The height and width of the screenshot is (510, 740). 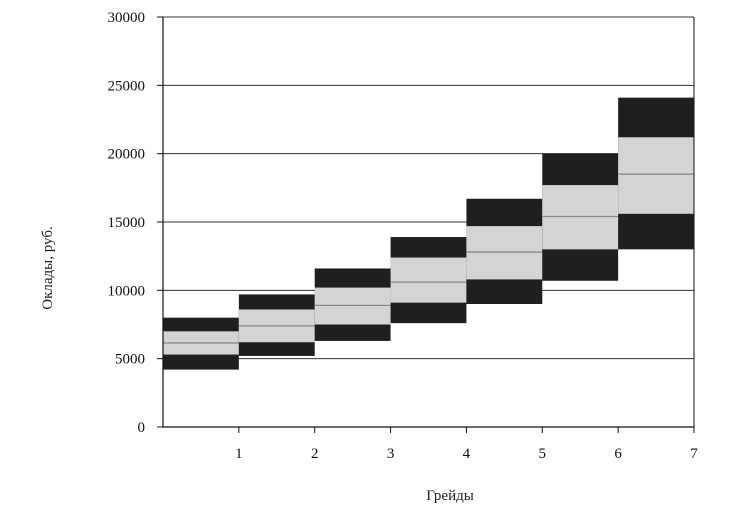 I want to click on x-axis-title: Грейды, so click(x=450, y=496).